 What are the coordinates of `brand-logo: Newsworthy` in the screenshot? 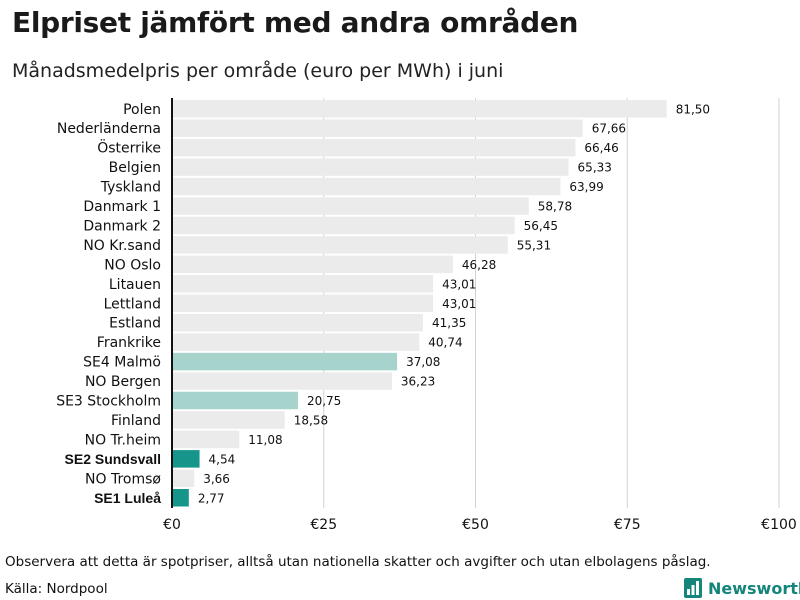 It's located at (742, 588).